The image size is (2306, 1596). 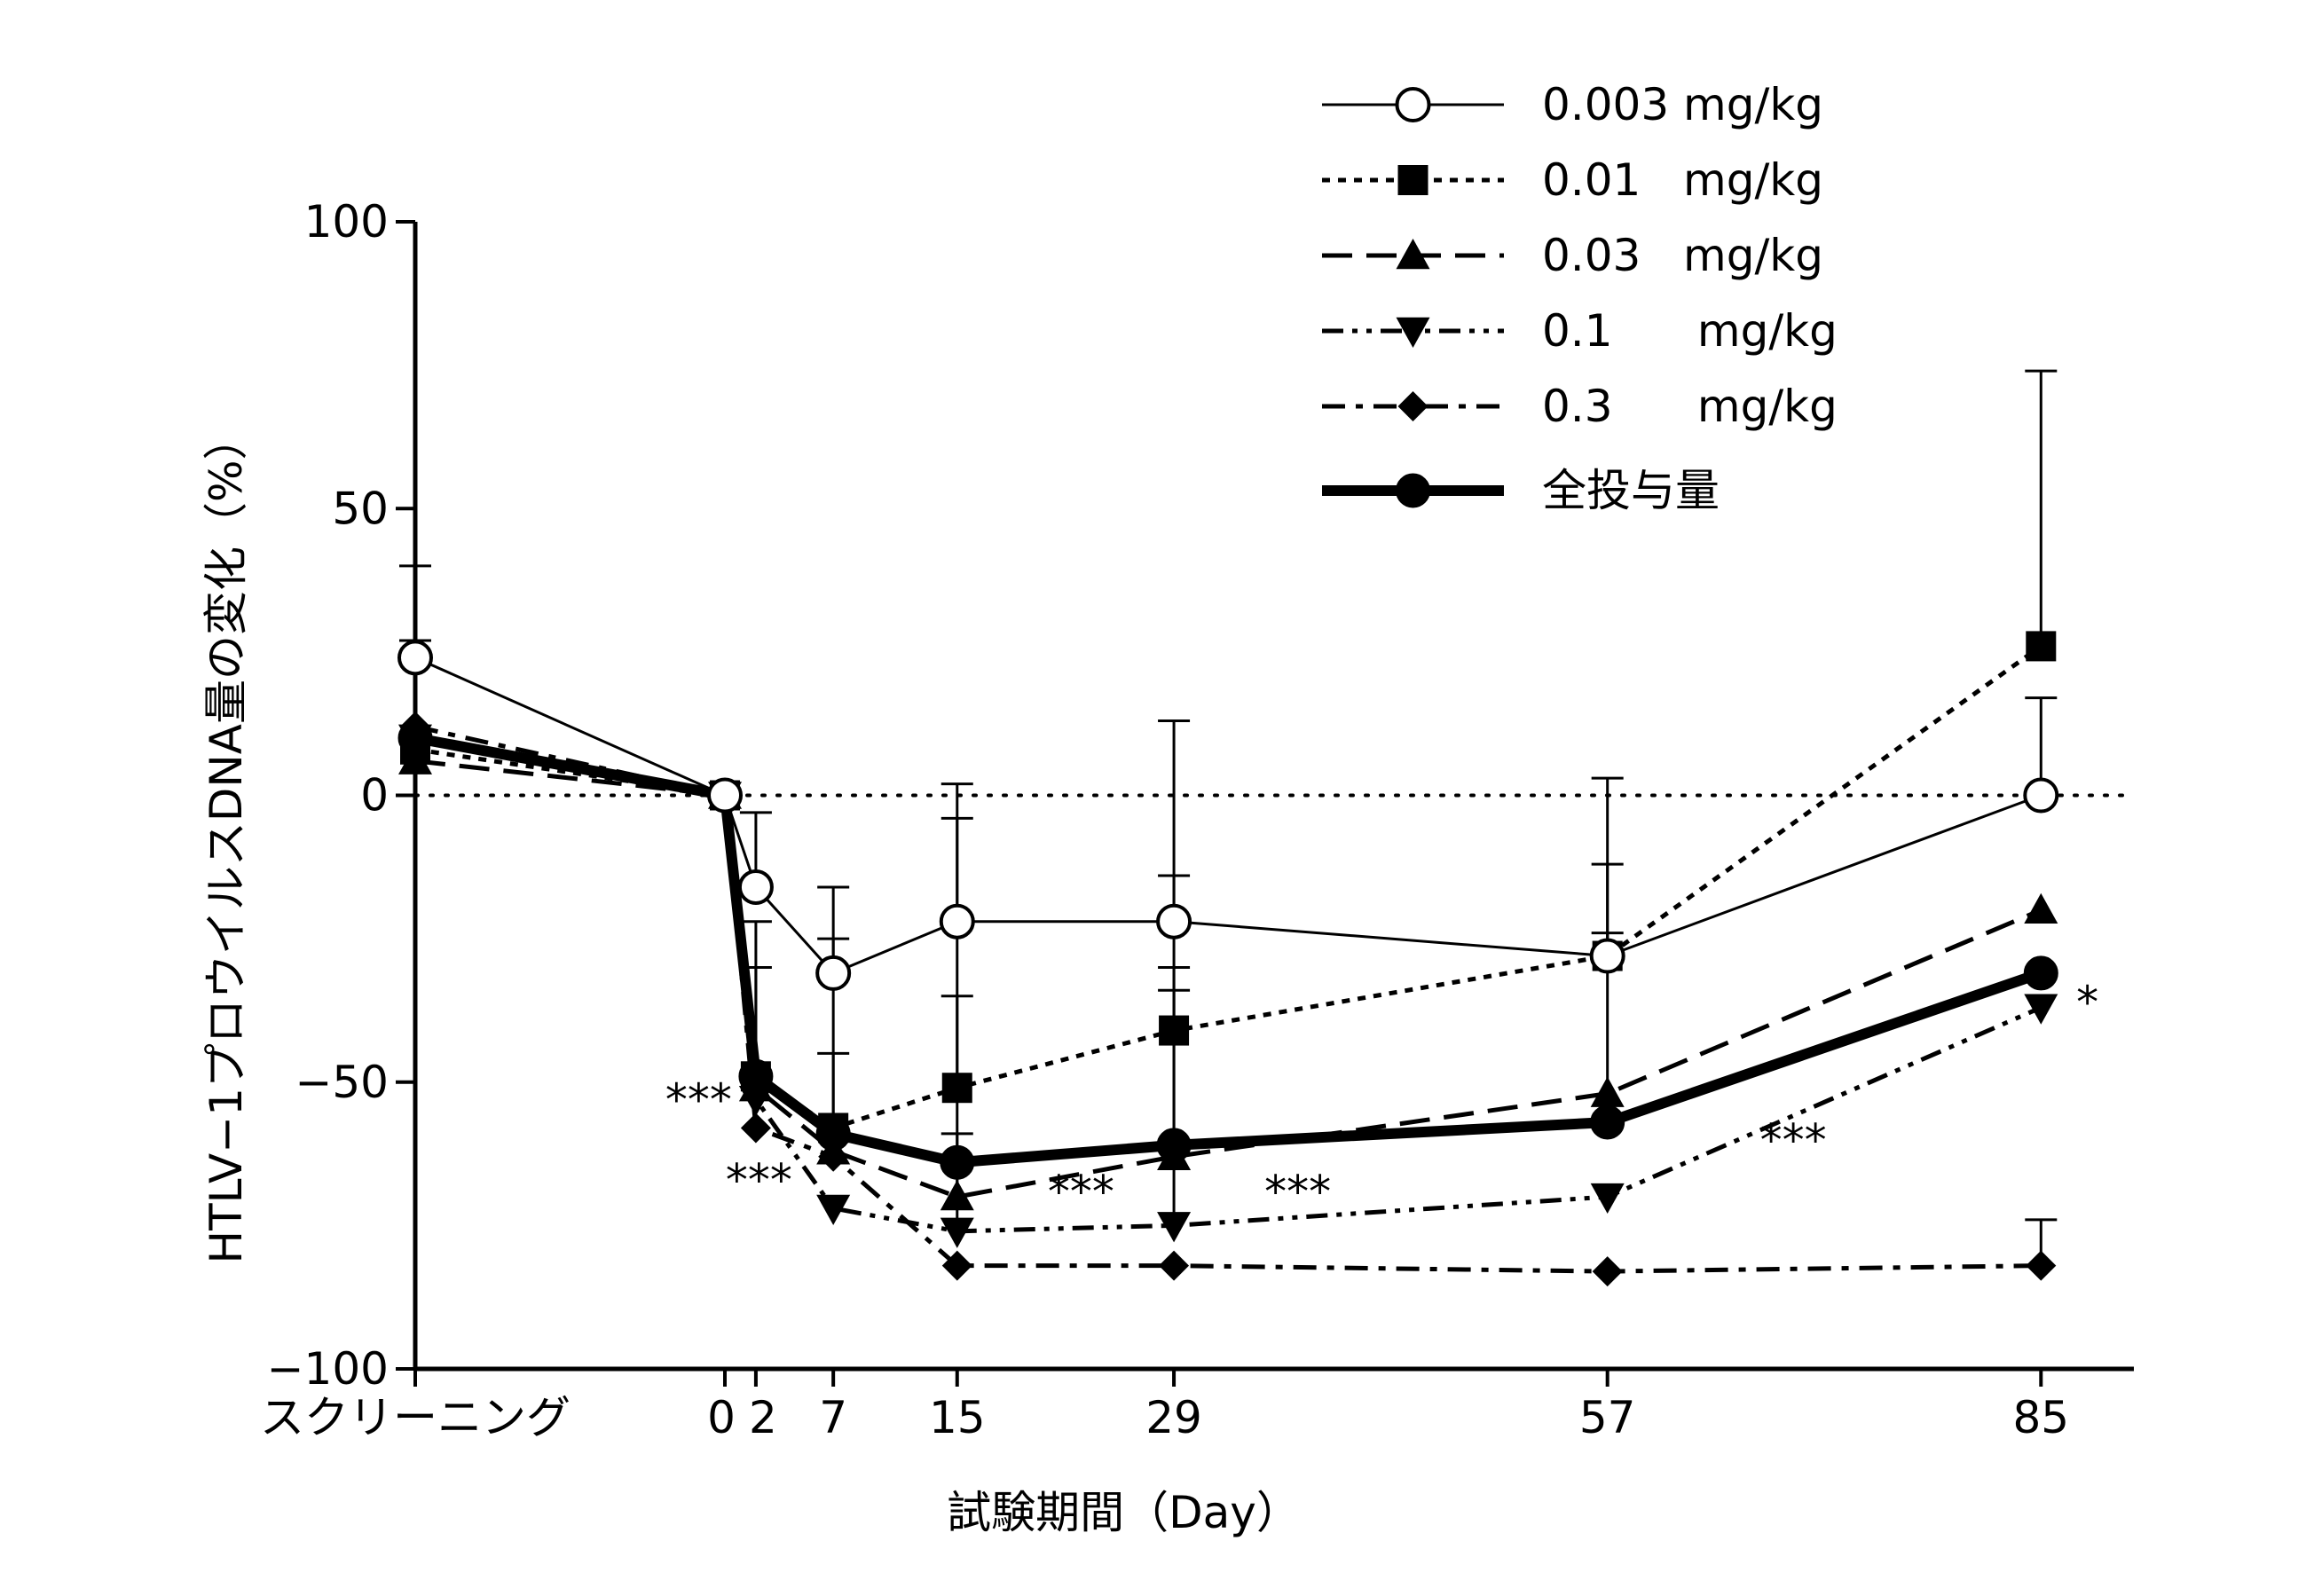 What do you see at coordinates (1381, 1097) in the screenshot?
I see `significance-annotations: ****************` at bounding box center [1381, 1097].